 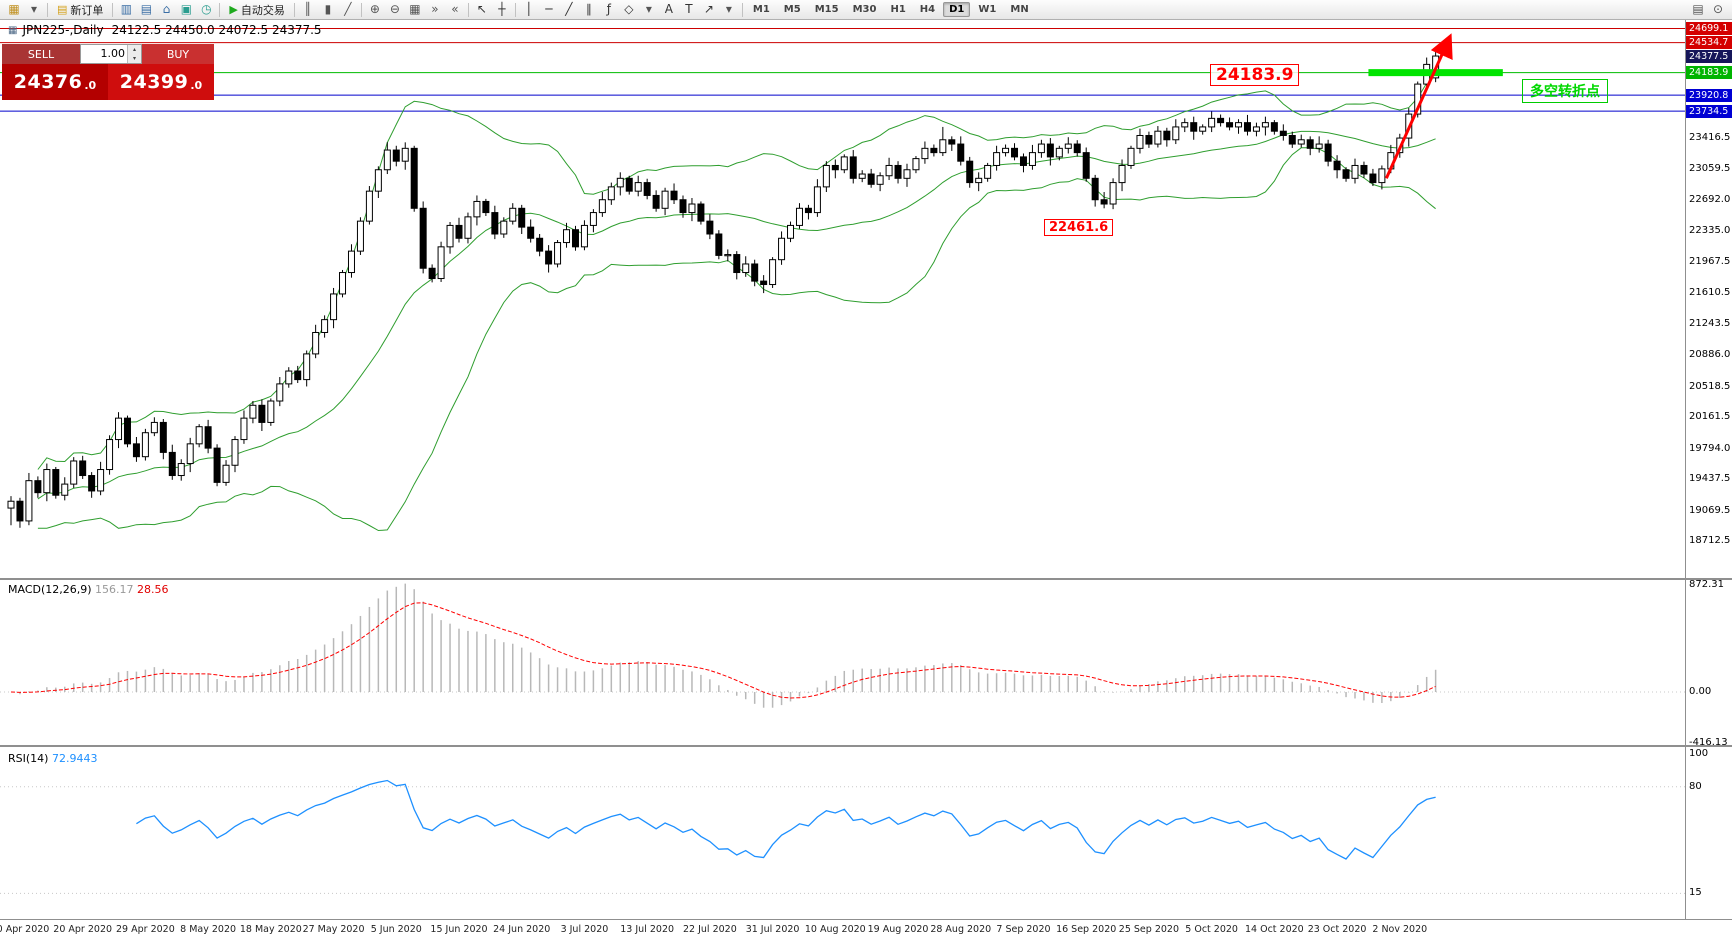 I want to click on zoom-out-icon: ⊖, so click(x=394, y=9).